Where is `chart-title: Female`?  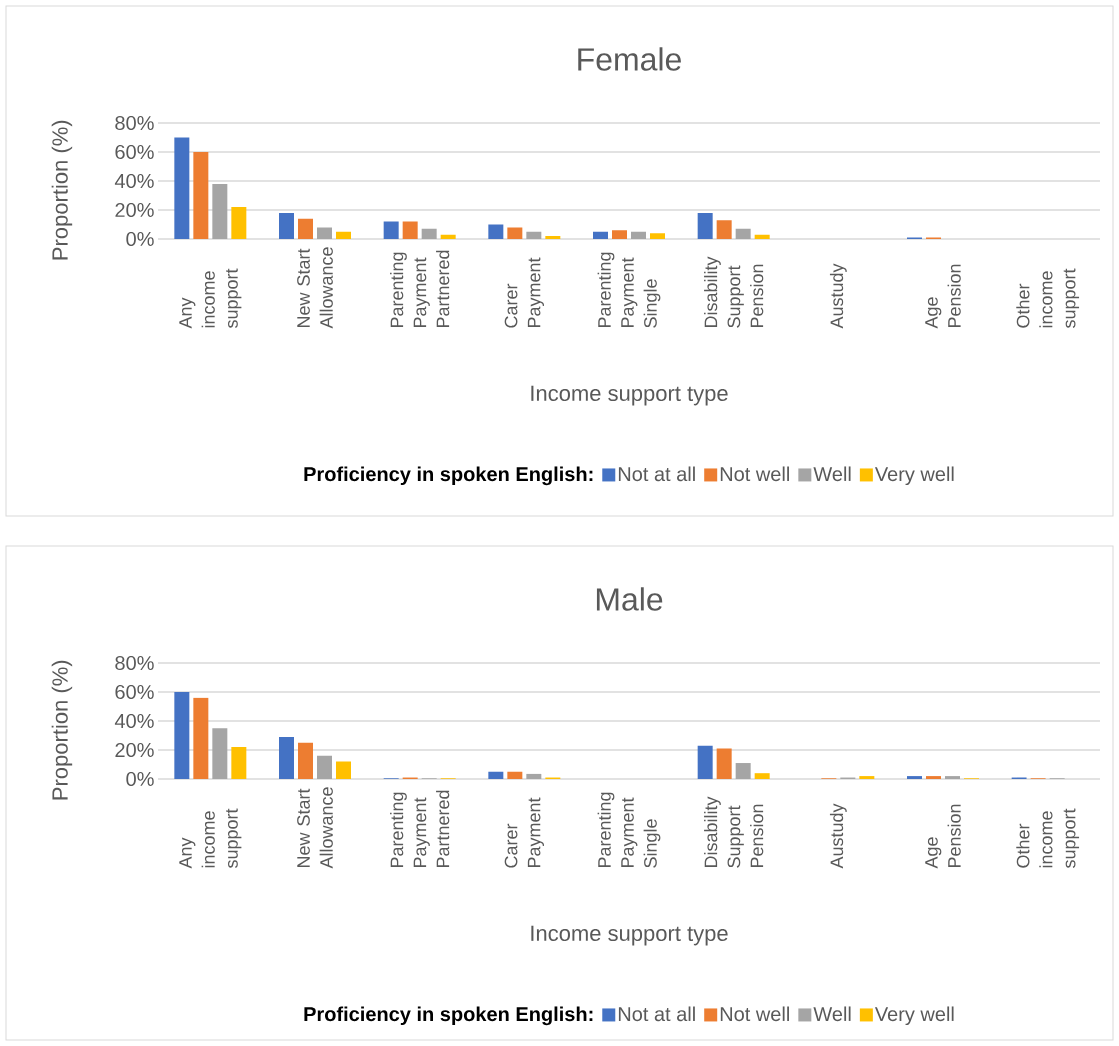
chart-title: Female is located at coordinates (629, 59).